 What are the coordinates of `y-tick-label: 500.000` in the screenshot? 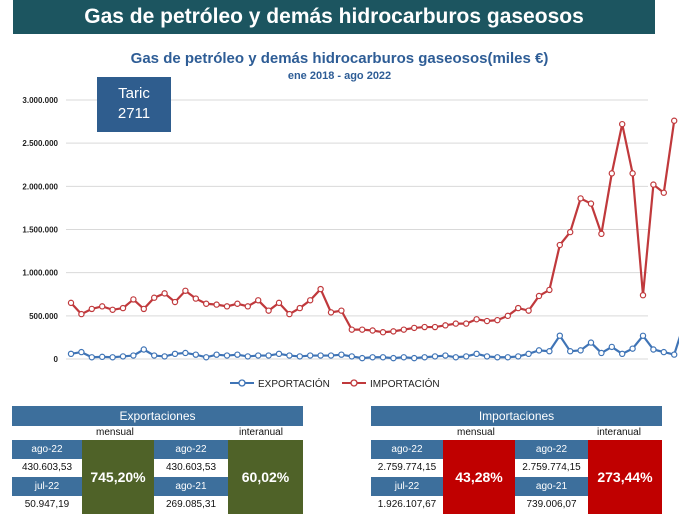 It's located at (43, 316).